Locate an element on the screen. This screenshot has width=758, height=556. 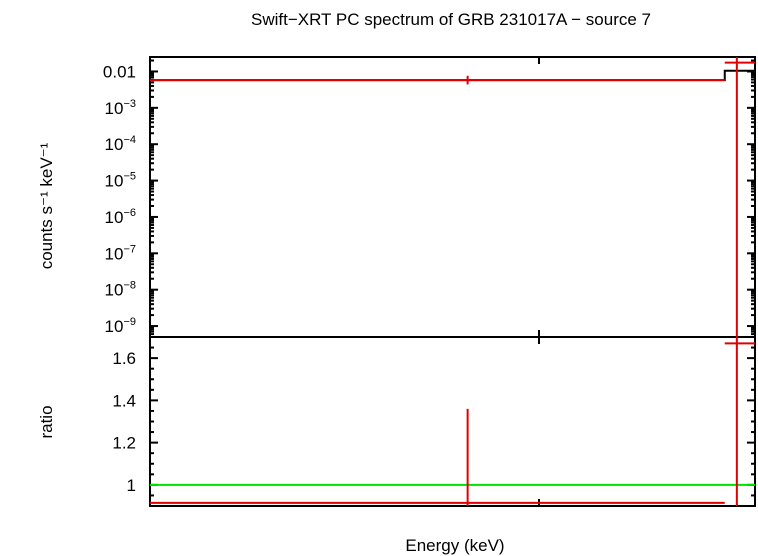
ratio-tick-label: 1.6 is located at coordinates (124, 358).